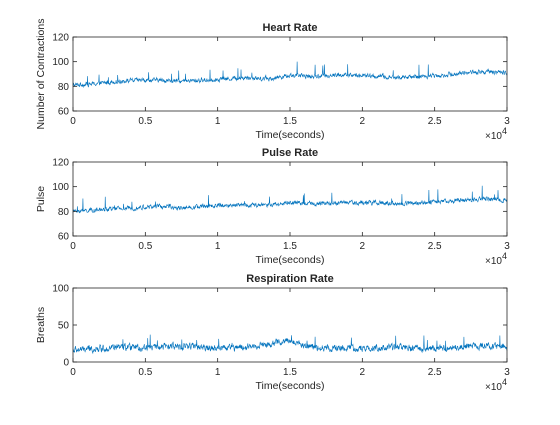 The image size is (560, 425). Describe the element at coordinates (289, 28) in the screenshot. I see `chart-title: Heart Rate` at that location.